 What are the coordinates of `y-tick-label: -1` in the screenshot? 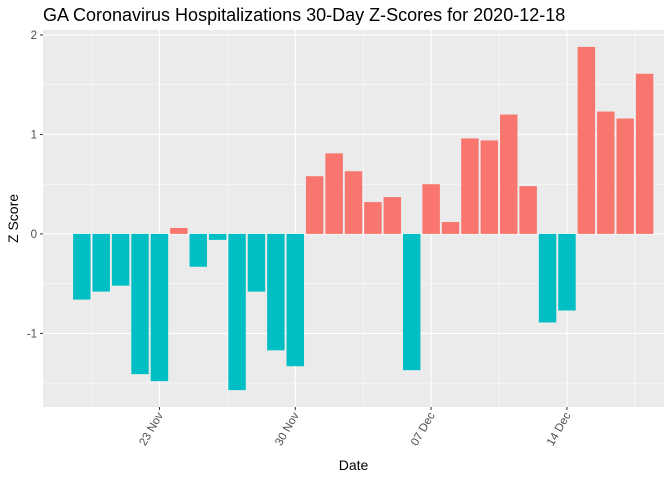 It's located at (32, 334).